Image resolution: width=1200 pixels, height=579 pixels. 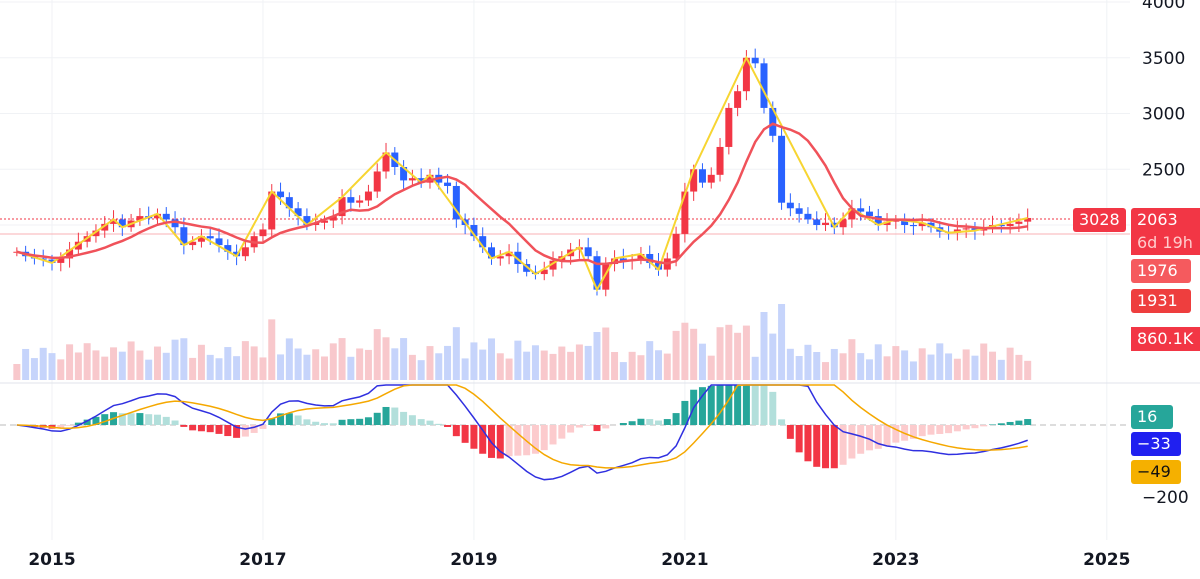 What do you see at coordinates (1156, 472) in the screenshot?
I see `macd-signal-label: −49` at bounding box center [1156, 472].